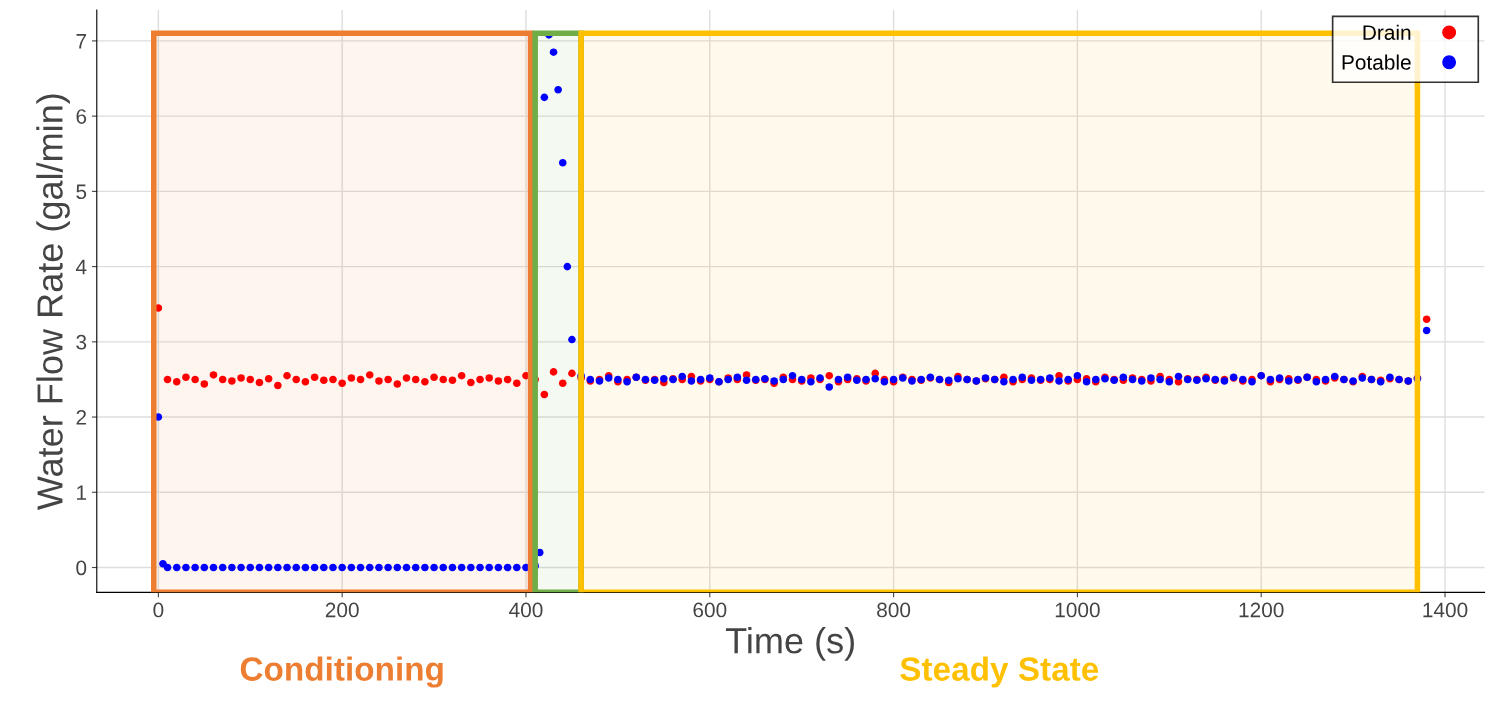 The height and width of the screenshot is (718, 1489). What do you see at coordinates (789, 644) in the screenshot?
I see `x-axis-title: Time (s)` at bounding box center [789, 644].